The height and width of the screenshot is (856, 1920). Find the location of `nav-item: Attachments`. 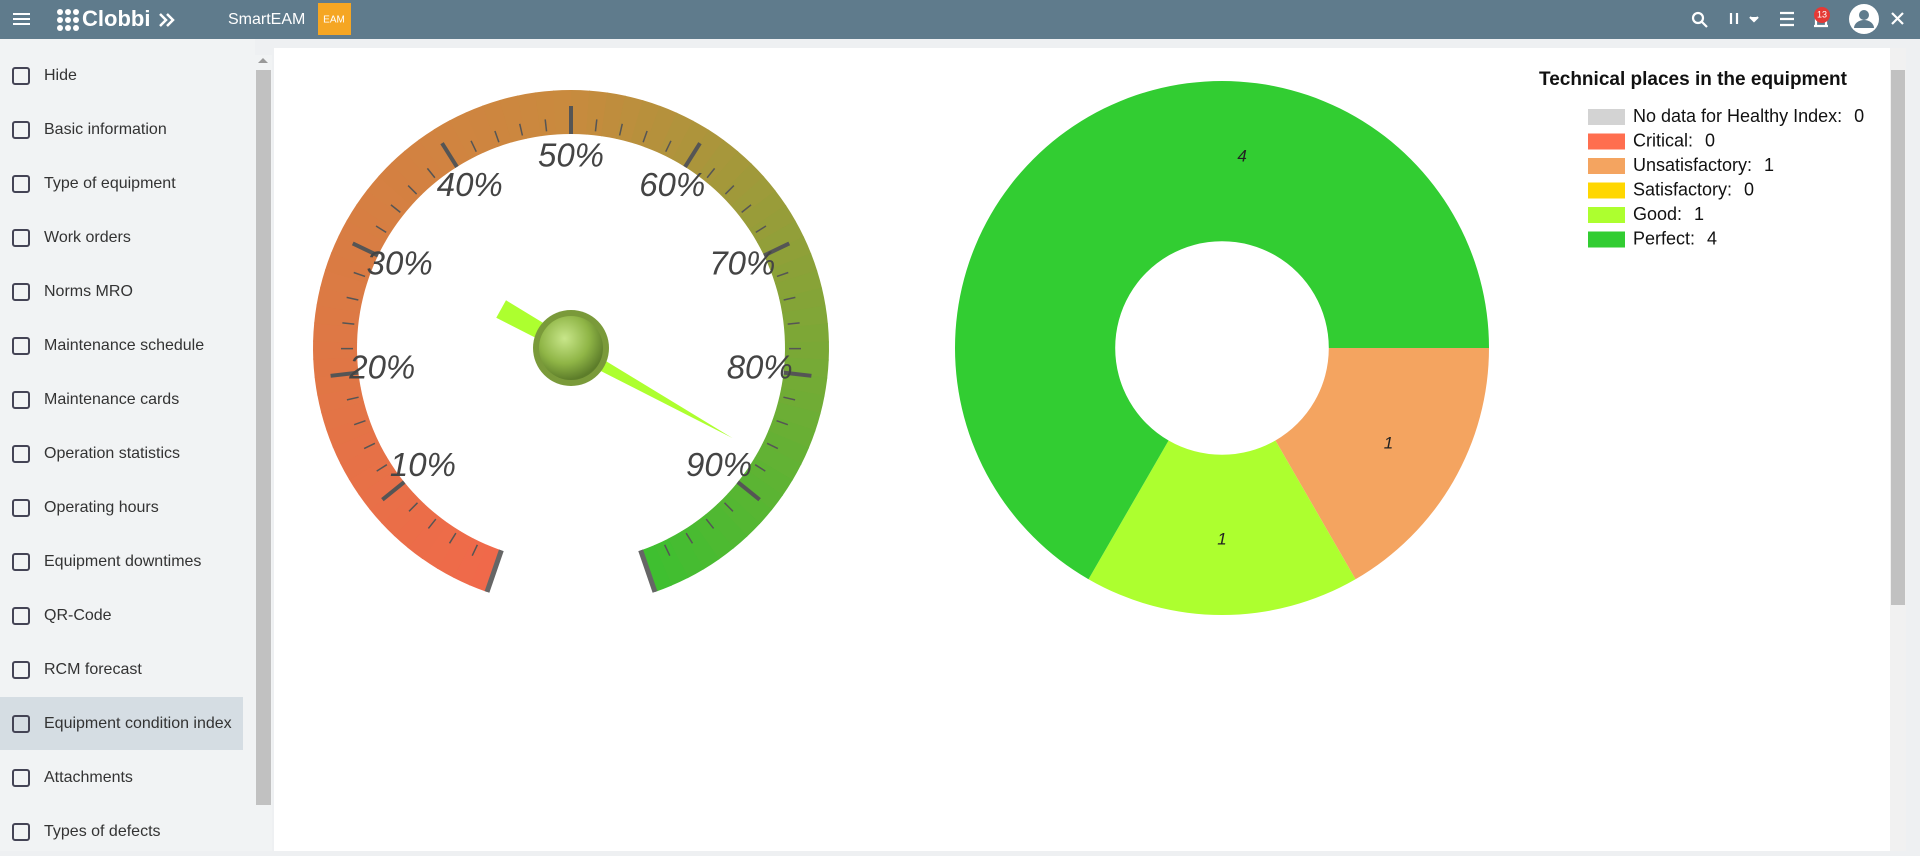

nav-item: Attachments is located at coordinates (88, 777).